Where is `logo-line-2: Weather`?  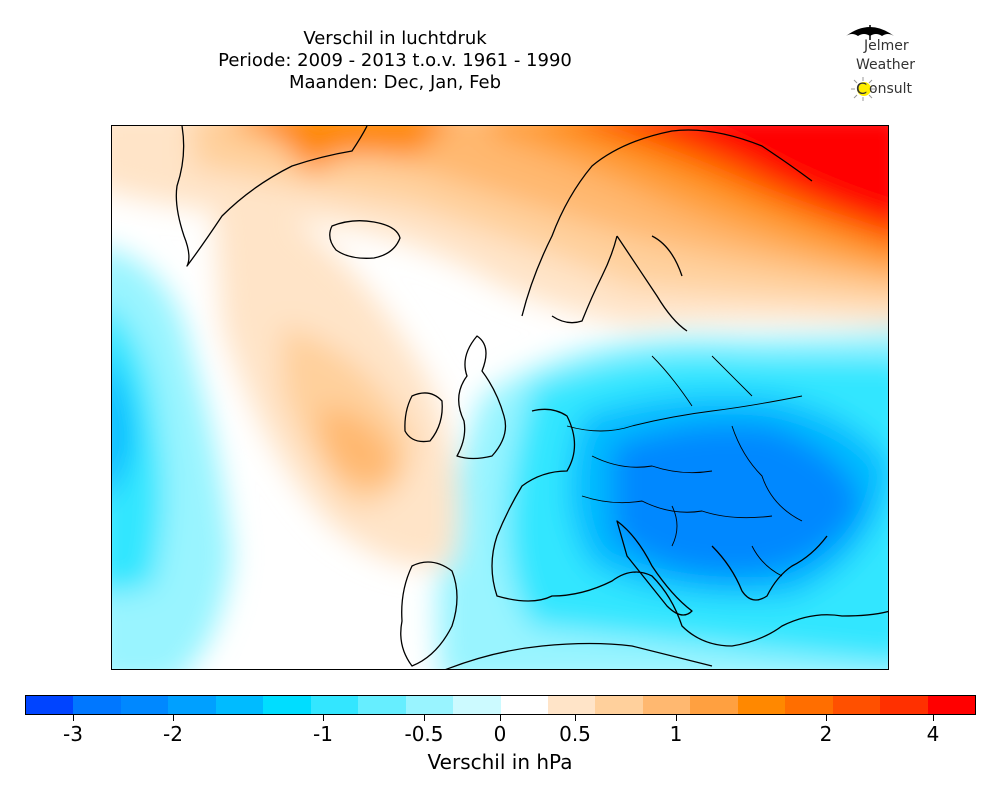
logo-line-2: Weather is located at coordinates (885, 65).